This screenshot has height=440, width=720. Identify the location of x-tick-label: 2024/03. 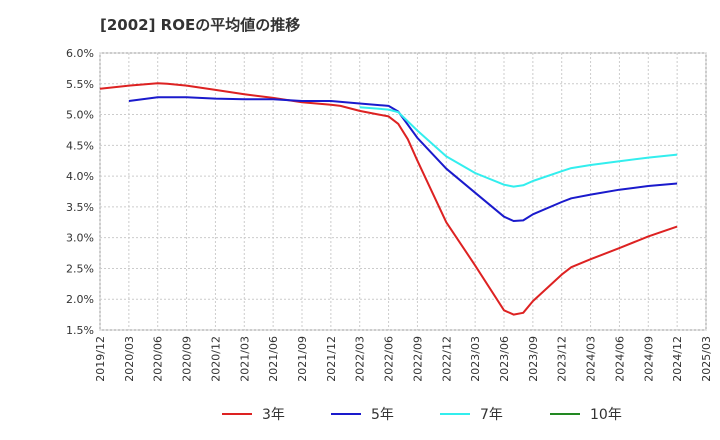
(591, 359).